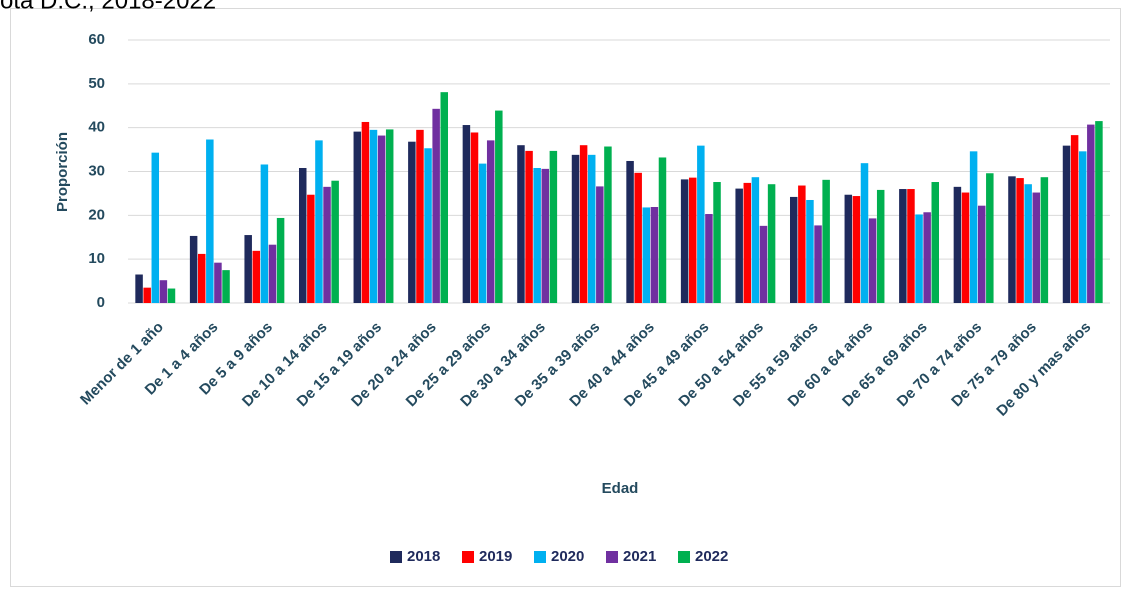 The height and width of the screenshot is (593, 1122). What do you see at coordinates (639, 556) in the screenshot?
I see `legend-label: 2021` at bounding box center [639, 556].